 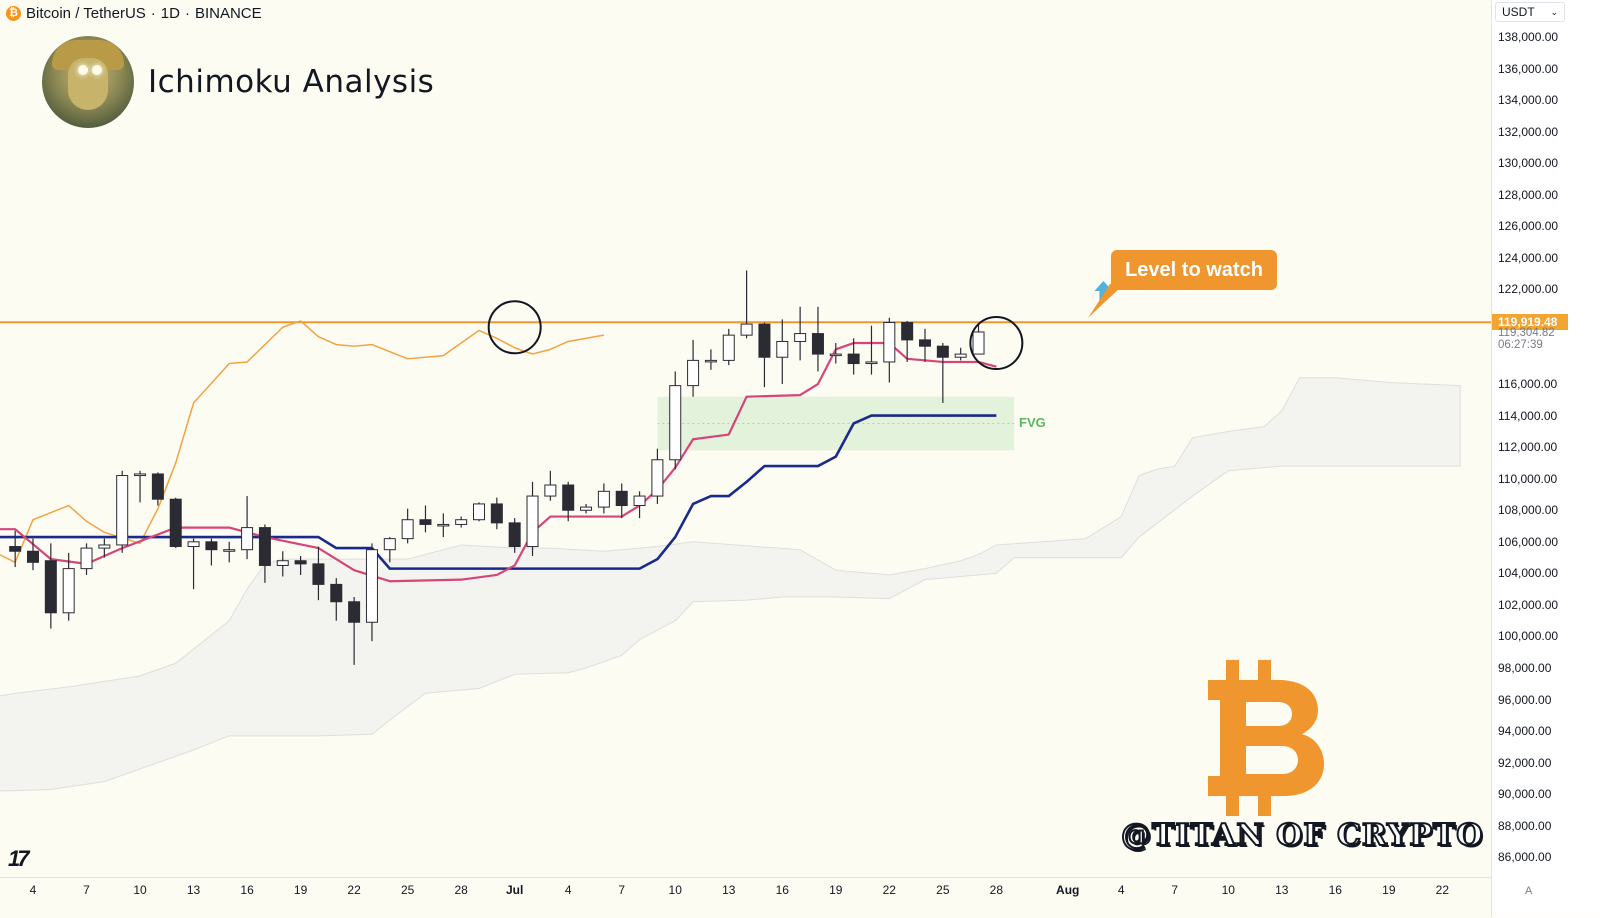 What do you see at coordinates (86, 13) in the screenshot?
I see `symbol-name: Bitcoin / TetherUS` at bounding box center [86, 13].